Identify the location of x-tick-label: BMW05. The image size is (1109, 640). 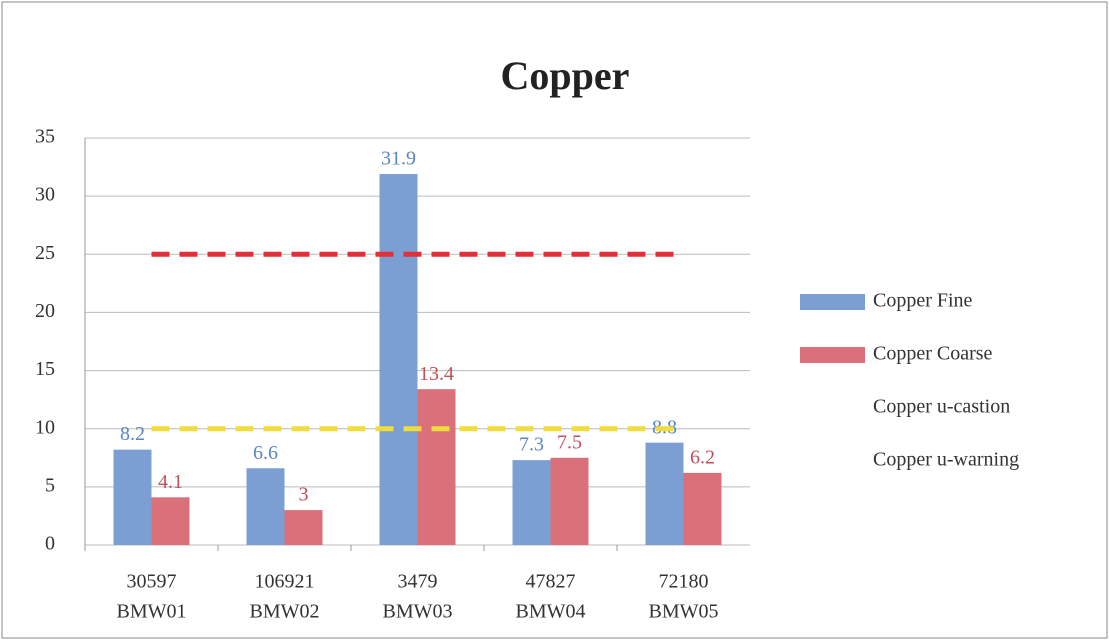
(684, 612).